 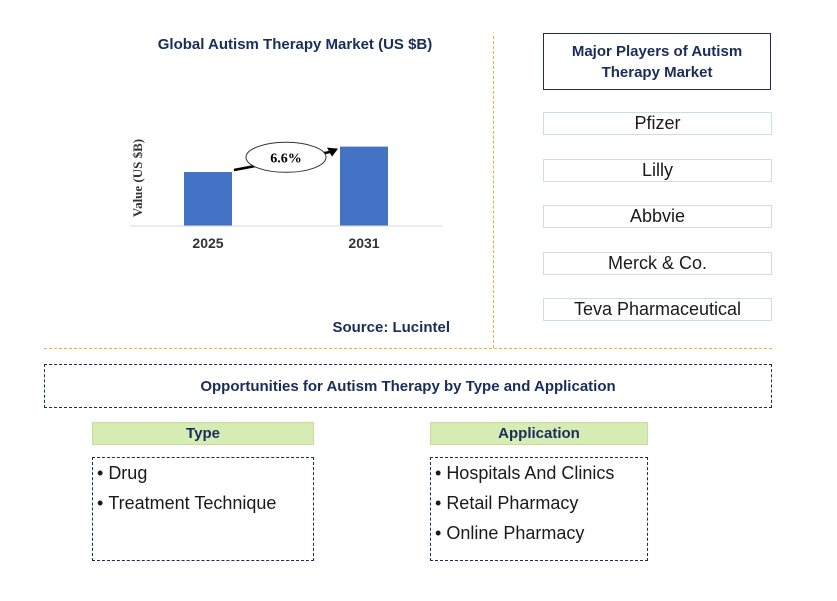 I want to click on application-item-hospitals: Hospitals And Clinics, so click(x=539, y=473).